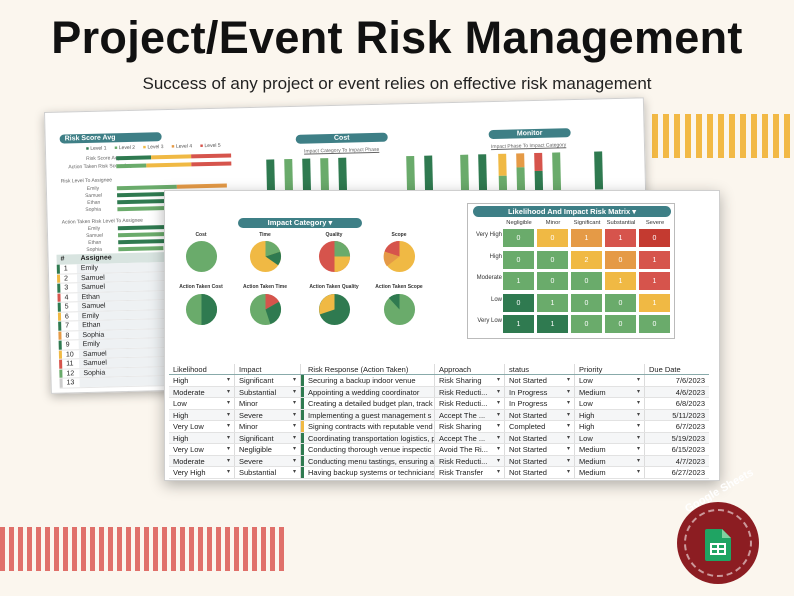 The height and width of the screenshot is (596, 794). I want to click on risk-response-cell: Conducting menu tastings, ensuring a, so click(368, 460).